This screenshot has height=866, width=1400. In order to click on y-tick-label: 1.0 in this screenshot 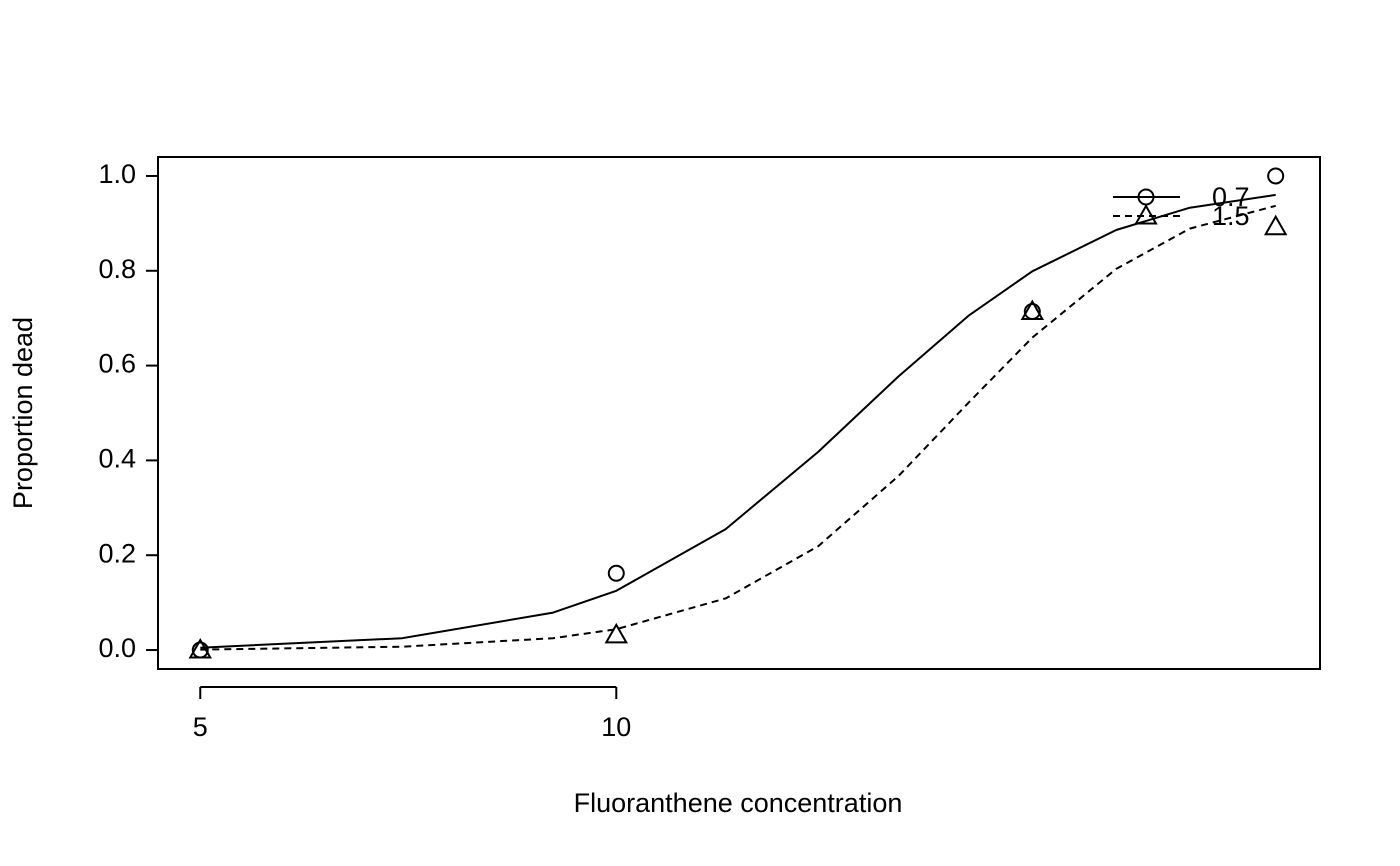, I will do `click(117, 174)`.